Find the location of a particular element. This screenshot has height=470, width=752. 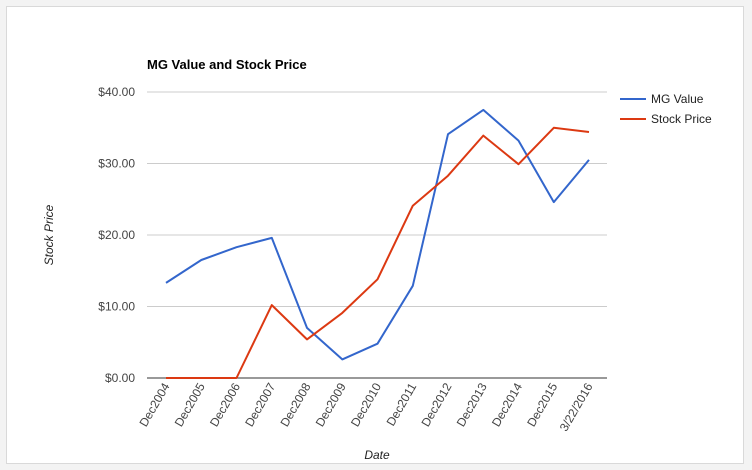

y-tick-label: $20.00 is located at coordinates (116, 235).